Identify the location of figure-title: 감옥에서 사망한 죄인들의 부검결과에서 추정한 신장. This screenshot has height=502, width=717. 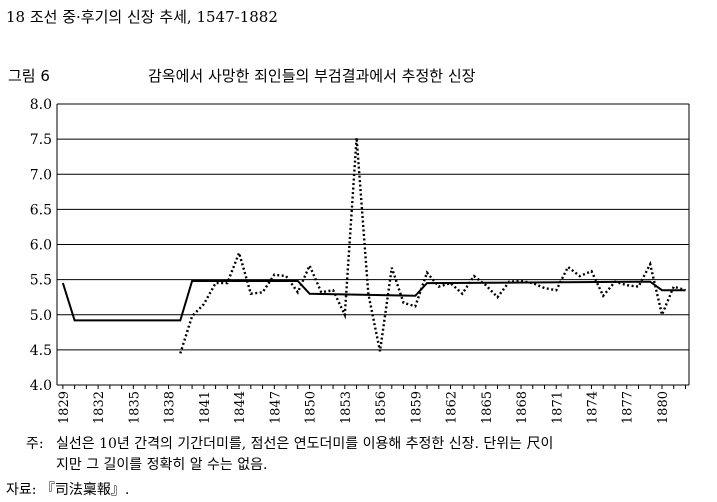
(312, 76).